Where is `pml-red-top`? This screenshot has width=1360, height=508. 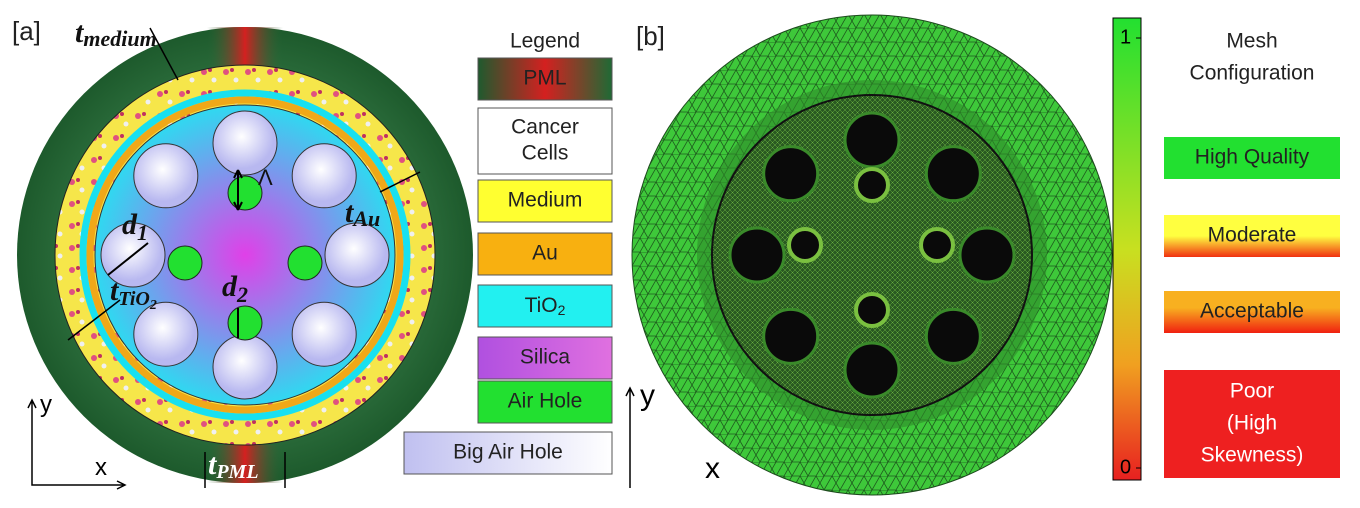 pml-red-top is located at coordinates (245, 47).